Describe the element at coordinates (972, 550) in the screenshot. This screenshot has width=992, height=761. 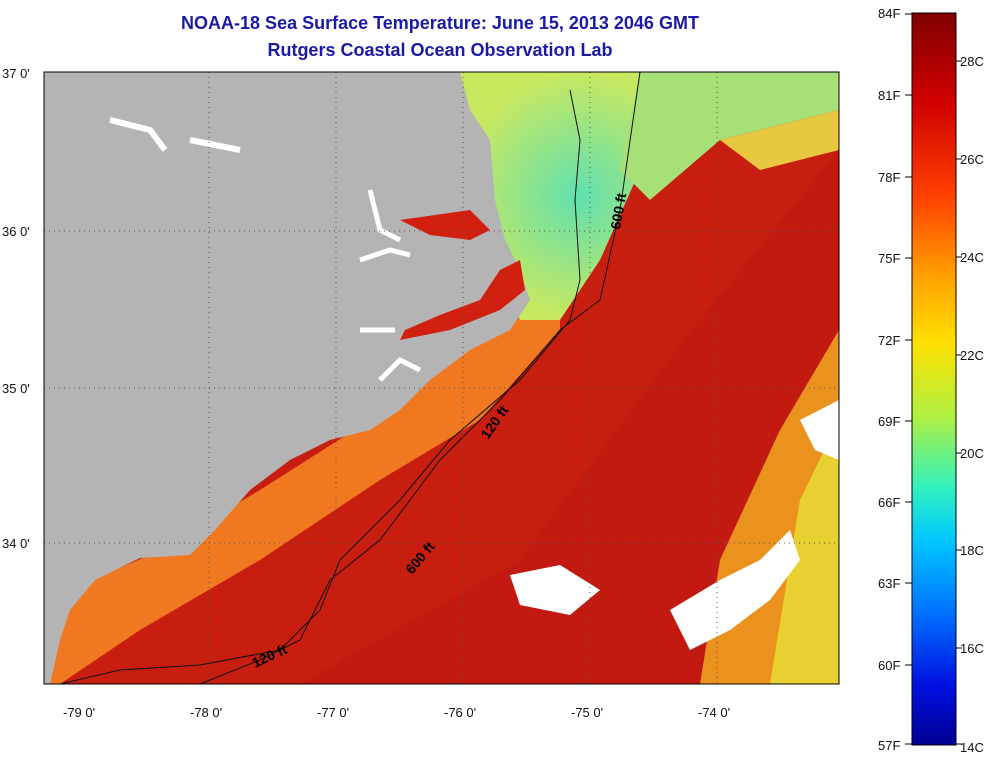
I see `colorbar-c-label: 18C` at that location.